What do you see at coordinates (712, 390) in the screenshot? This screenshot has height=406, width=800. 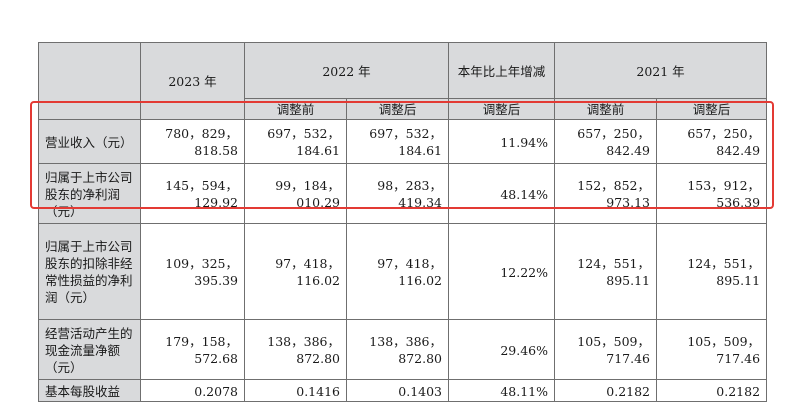 I see `cell-2021-after: 0.2182` at bounding box center [712, 390].